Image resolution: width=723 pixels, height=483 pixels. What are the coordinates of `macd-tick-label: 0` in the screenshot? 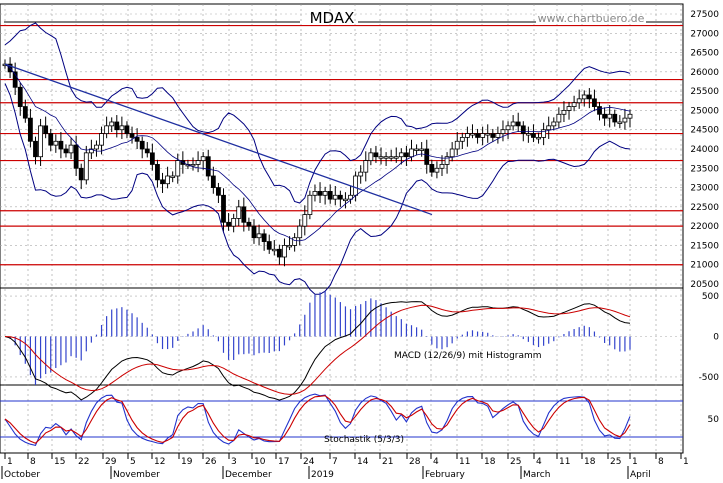 It's located at (716, 338).